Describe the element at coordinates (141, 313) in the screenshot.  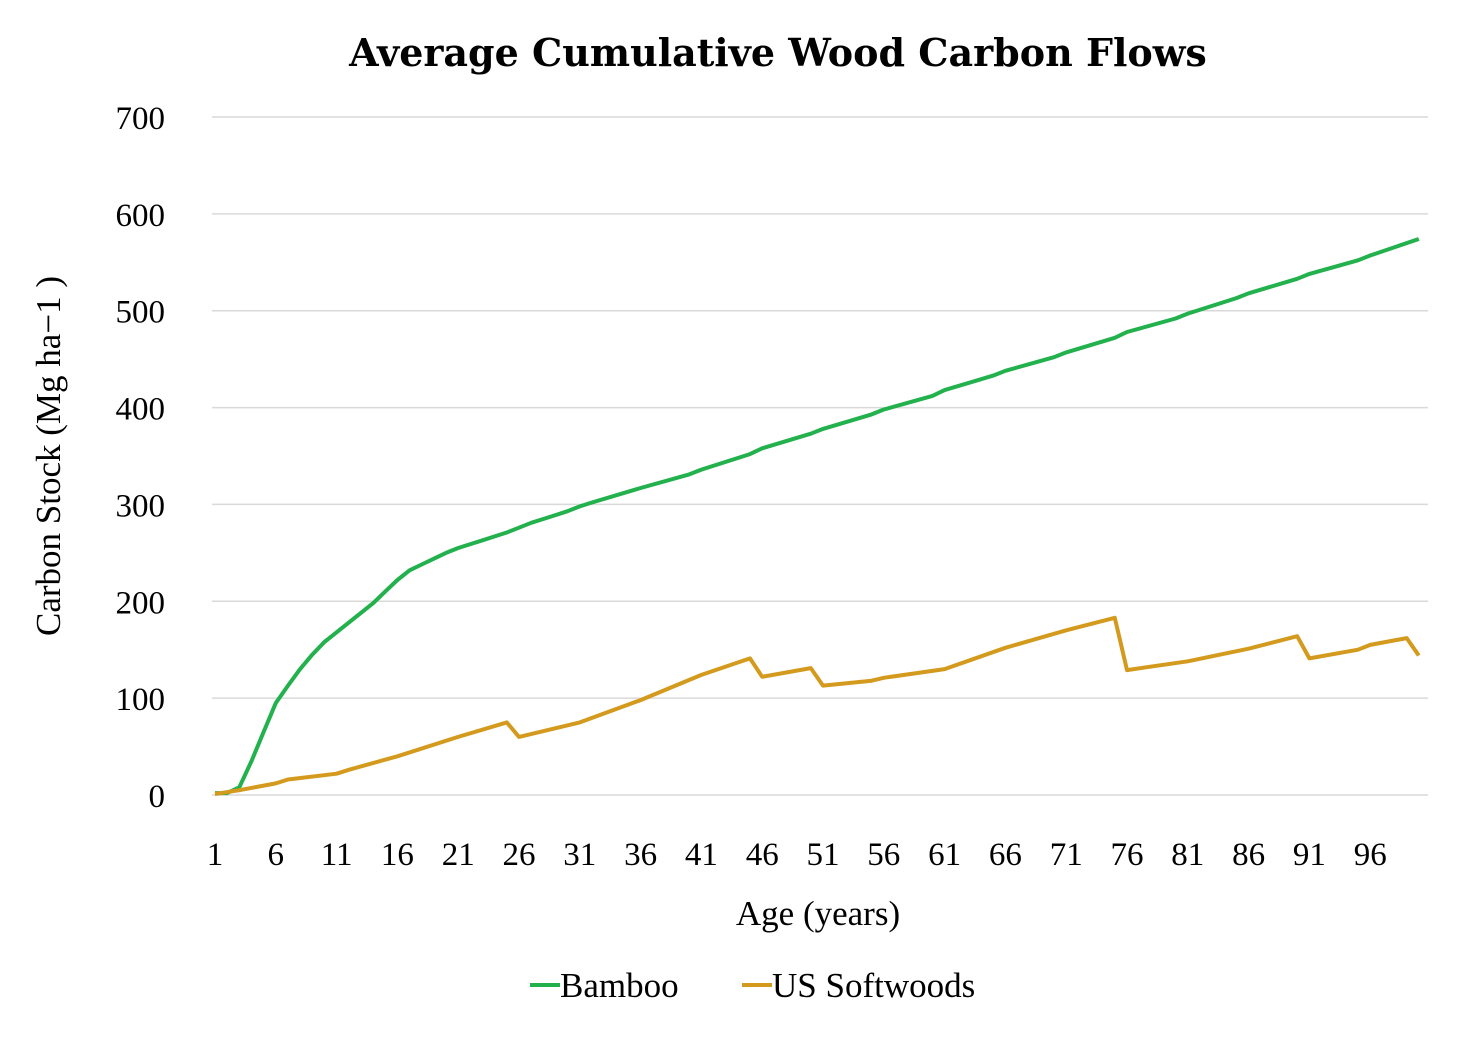
I see `y-tick-label: 500` at that location.